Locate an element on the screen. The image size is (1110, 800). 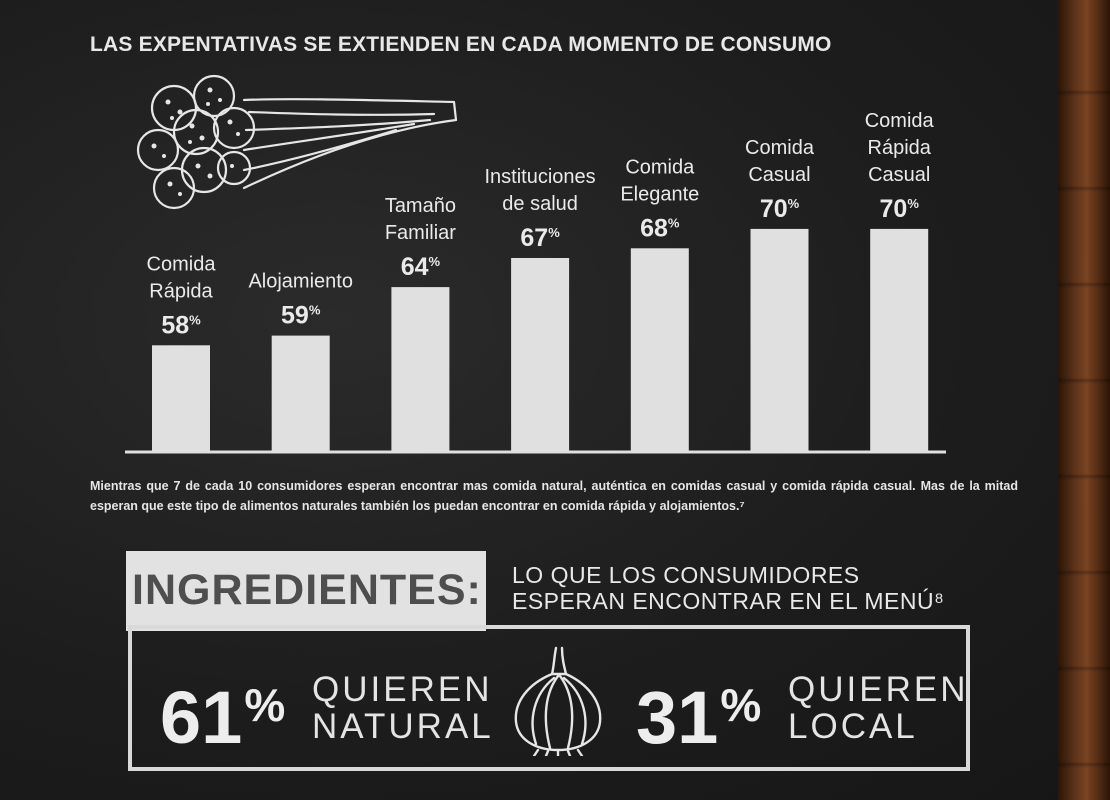
bar-value-percent-2: % is located at coordinates (315, 310).